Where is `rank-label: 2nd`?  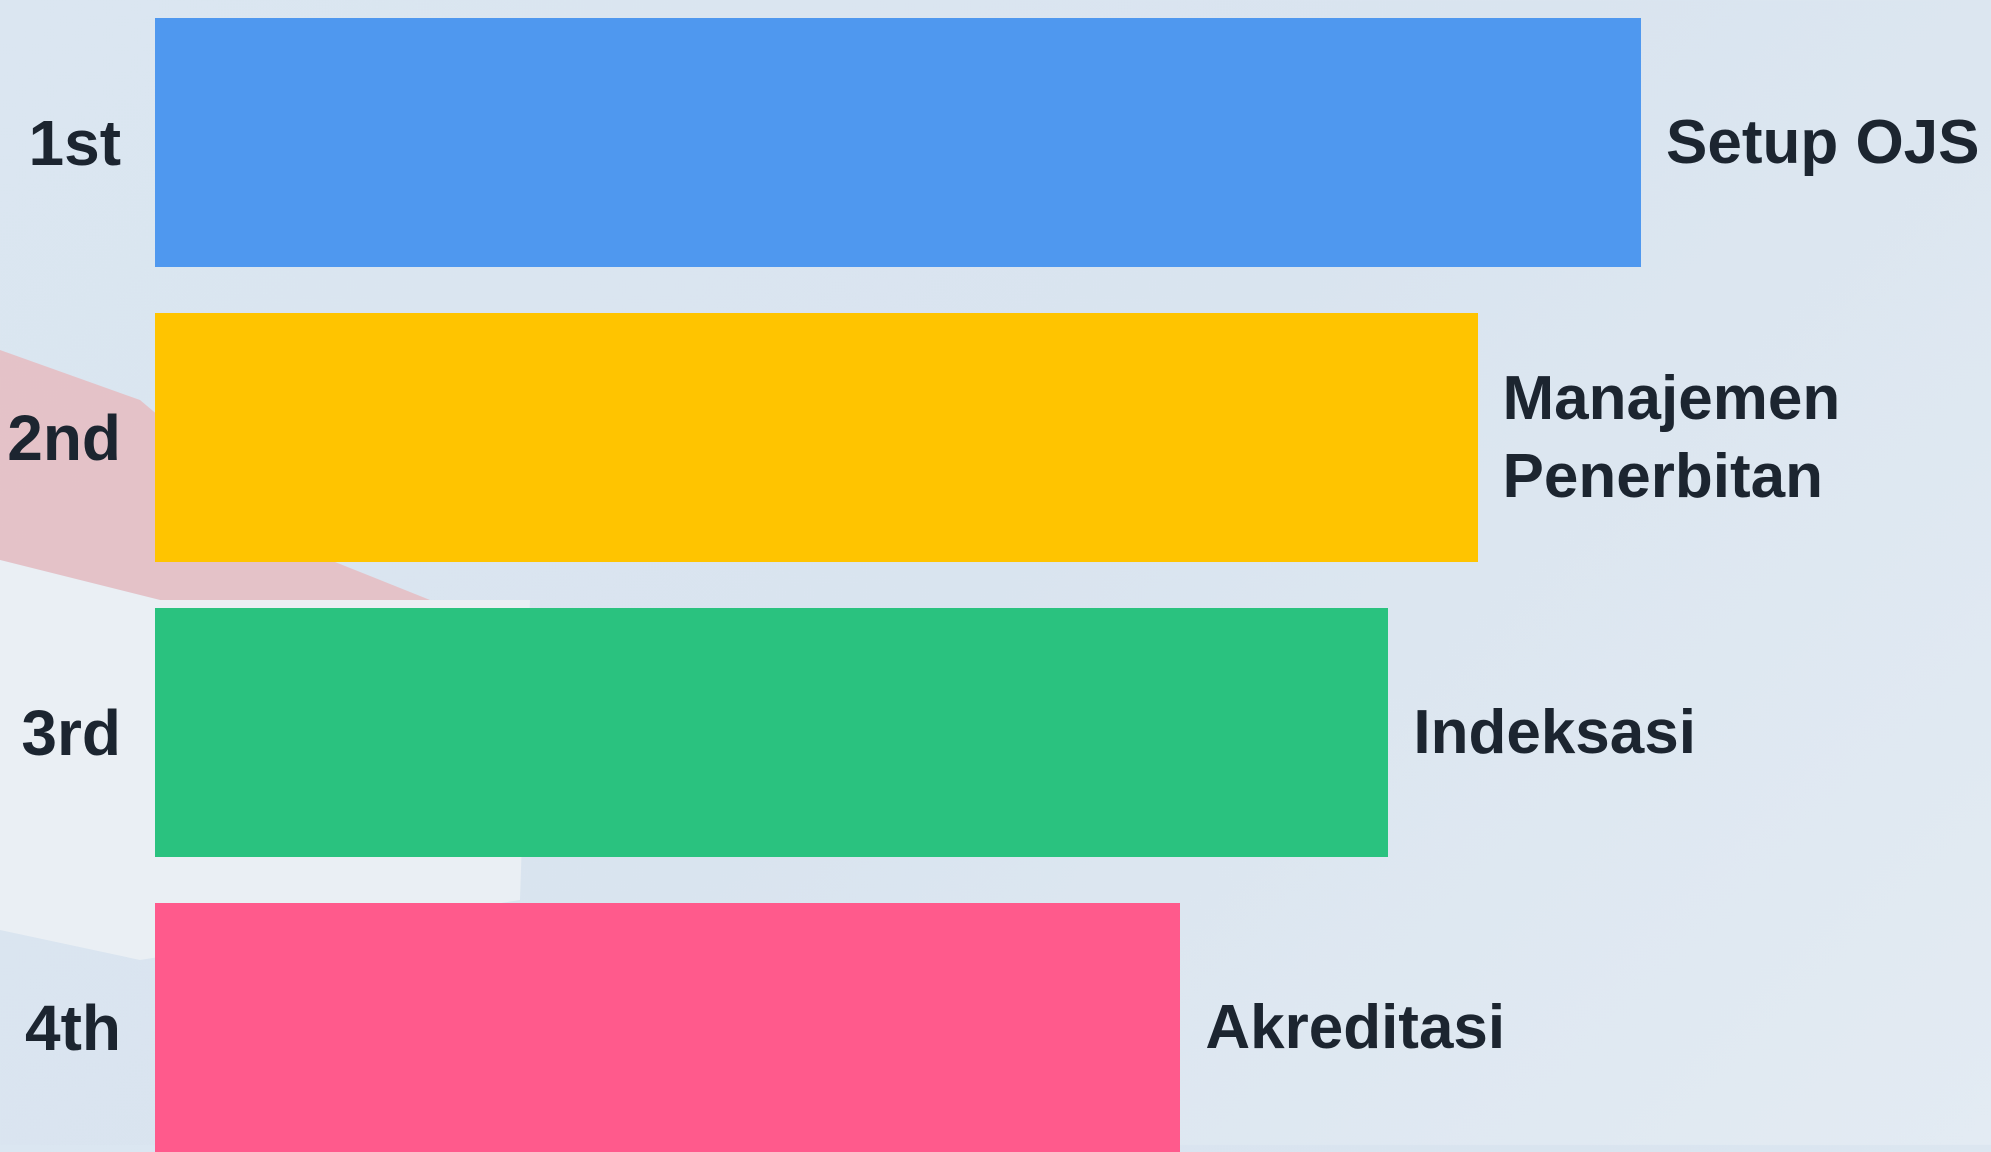 rank-label: 2nd is located at coordinates (64, 437).